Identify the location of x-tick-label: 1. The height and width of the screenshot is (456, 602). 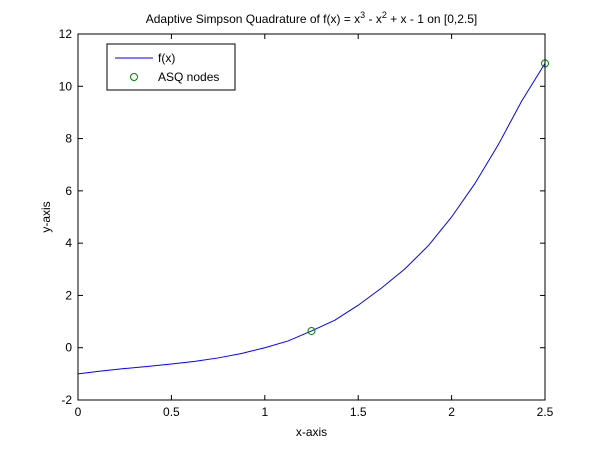
(264, 412).